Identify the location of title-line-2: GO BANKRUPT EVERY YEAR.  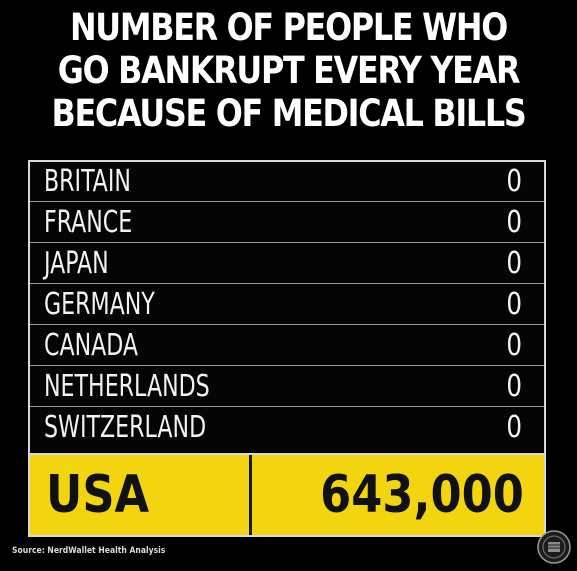
(289, 70).